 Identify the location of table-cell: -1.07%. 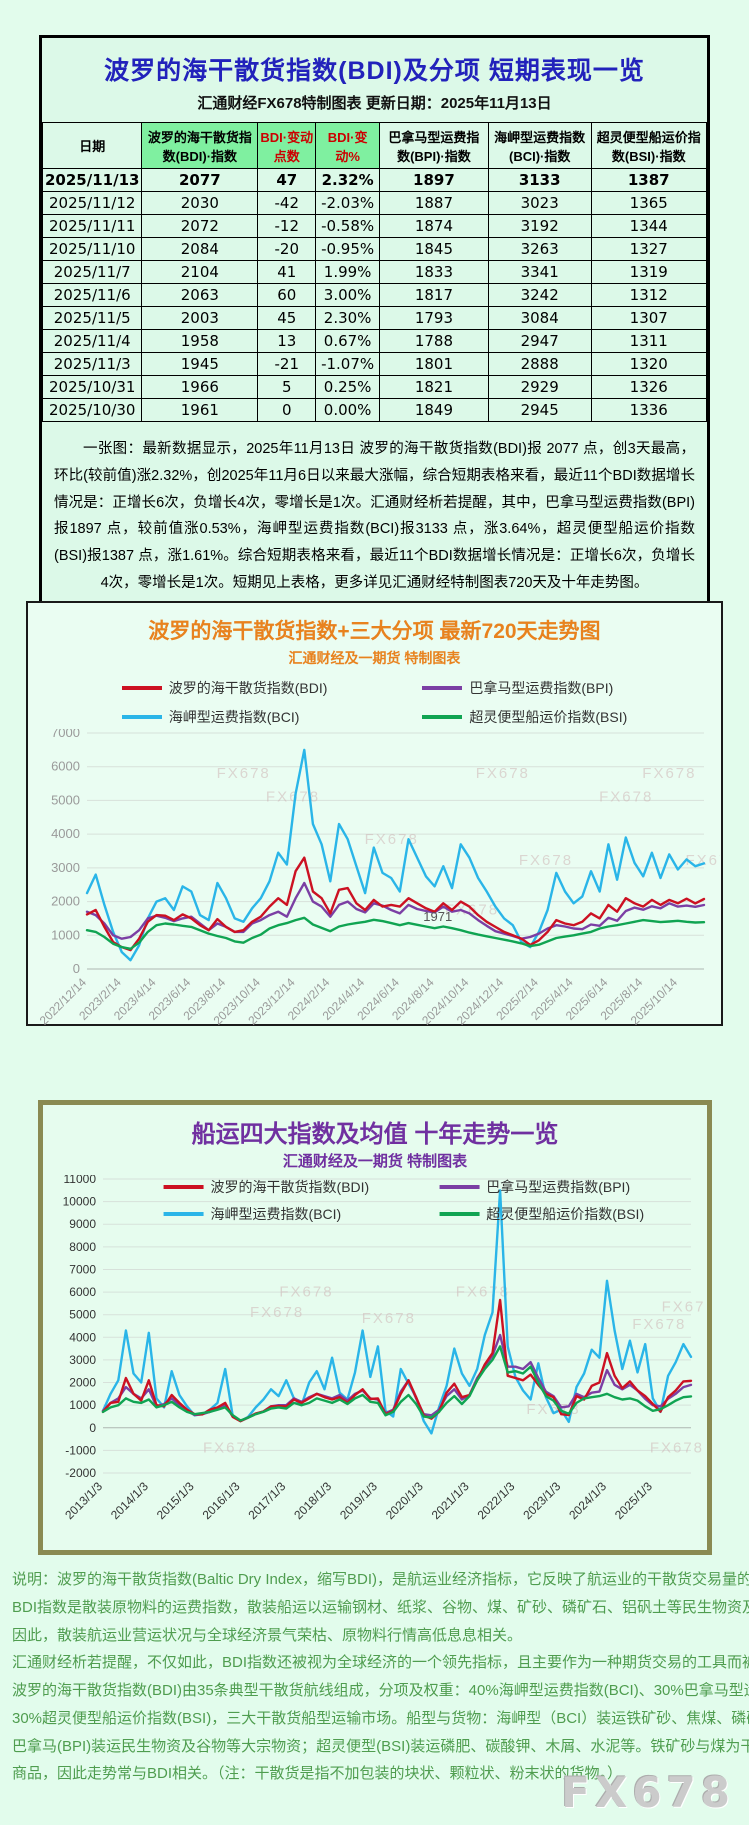
(347, 364).